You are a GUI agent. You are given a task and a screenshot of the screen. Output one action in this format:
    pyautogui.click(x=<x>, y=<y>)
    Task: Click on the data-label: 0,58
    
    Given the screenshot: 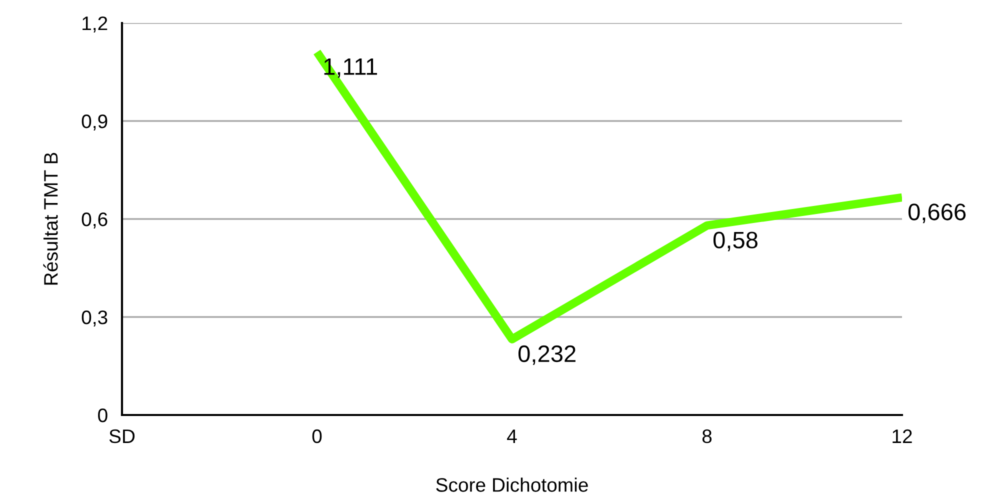 What is the action you would take?
    pyautogui.click(x=735, y=242)
    